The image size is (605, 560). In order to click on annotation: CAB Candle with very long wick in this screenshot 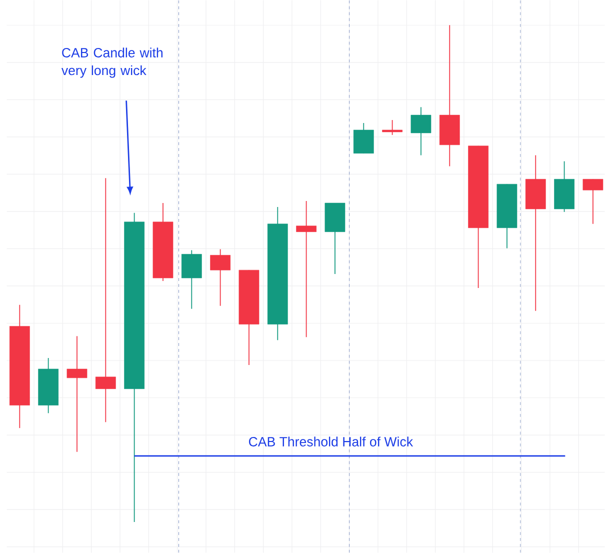, I will do `click(111, 63)`.